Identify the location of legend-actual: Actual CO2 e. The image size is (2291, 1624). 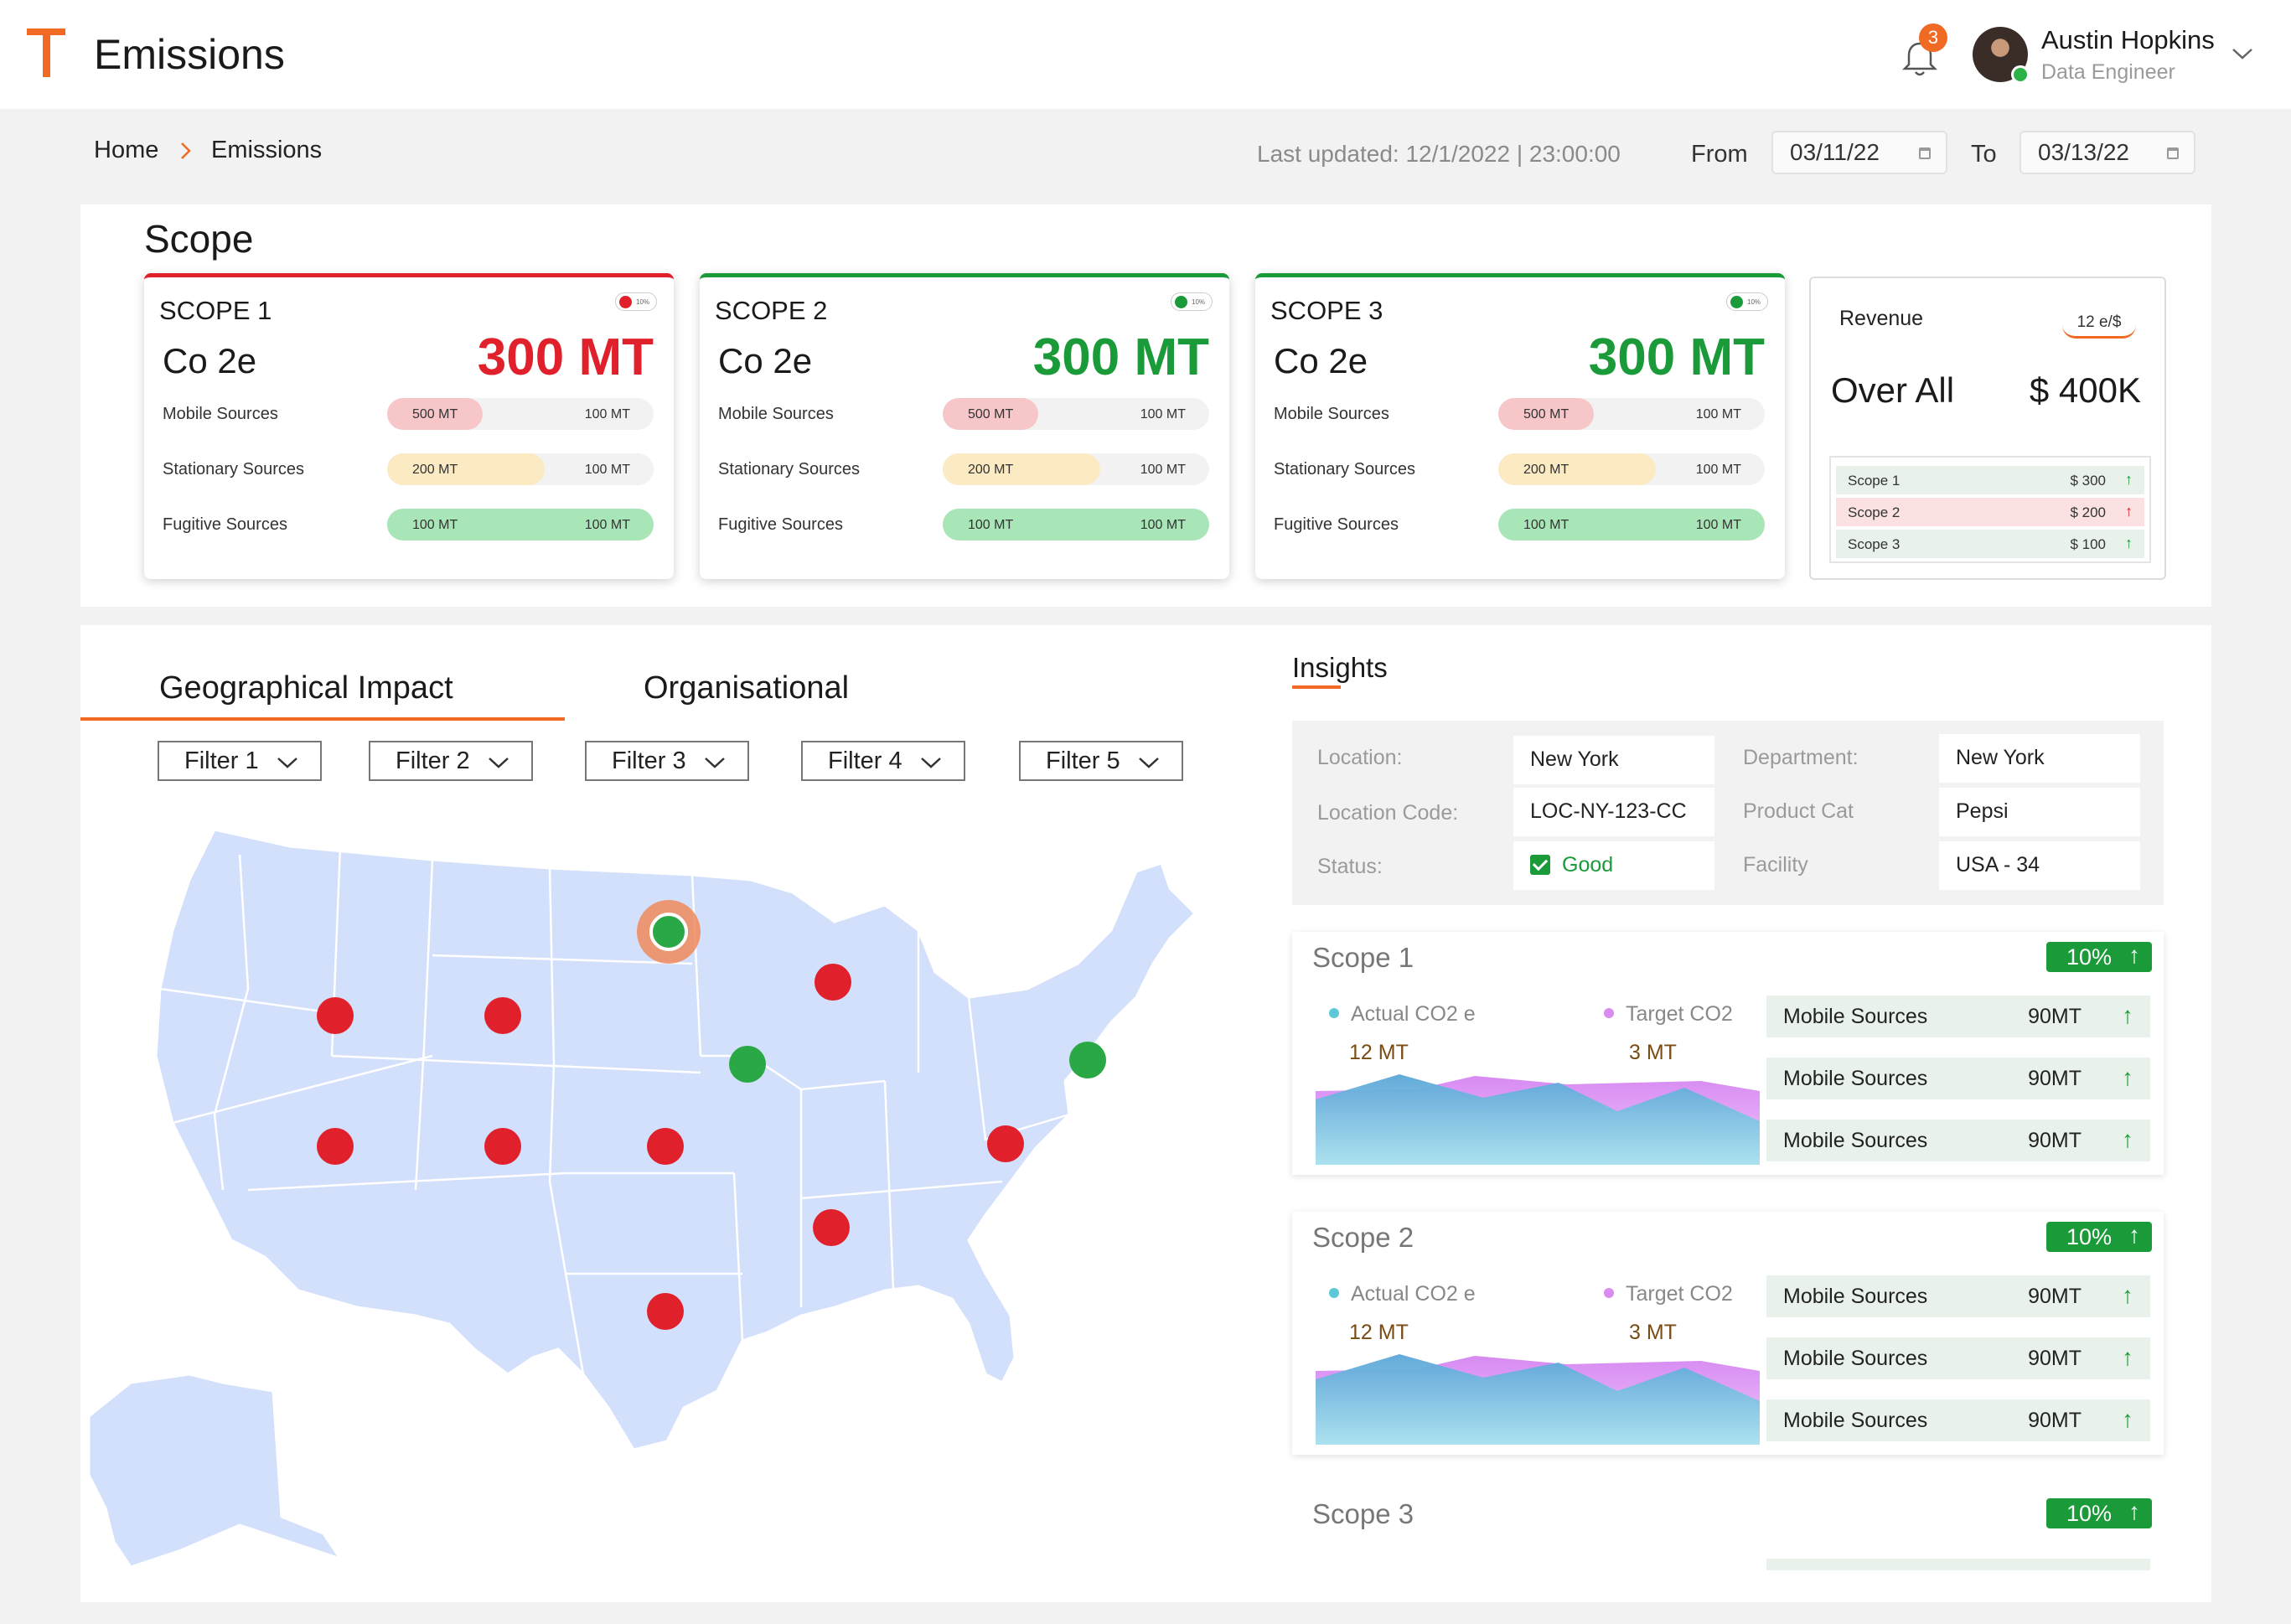
(1402, 1014).